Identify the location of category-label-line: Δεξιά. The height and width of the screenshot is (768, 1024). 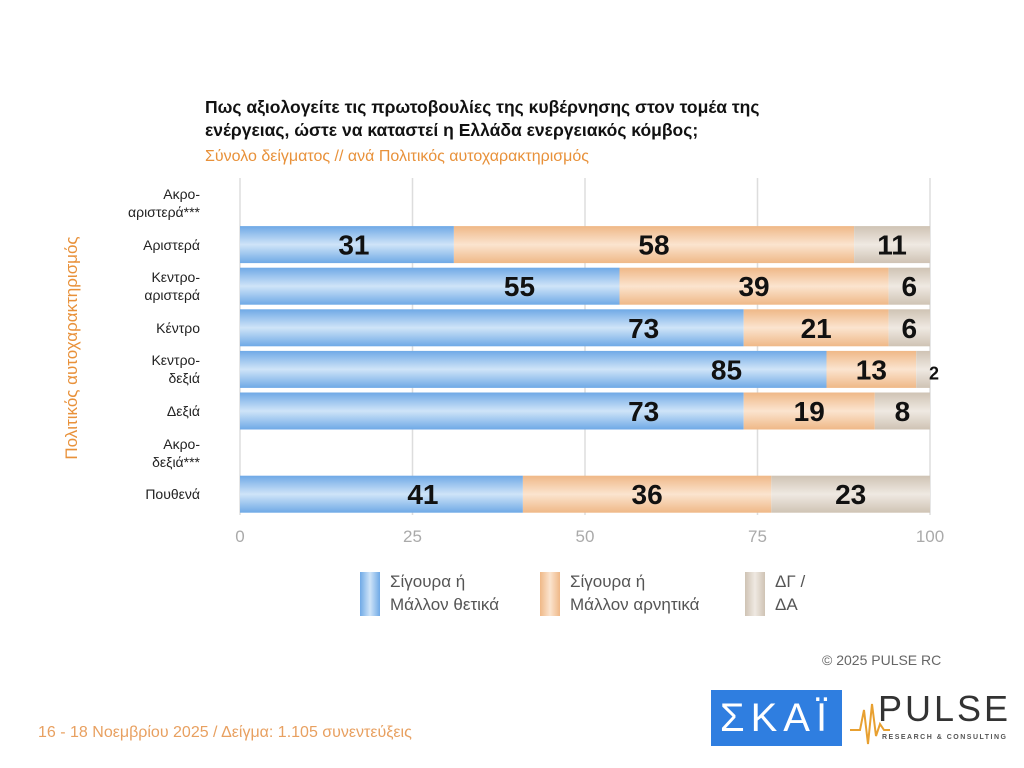
(183, 411).